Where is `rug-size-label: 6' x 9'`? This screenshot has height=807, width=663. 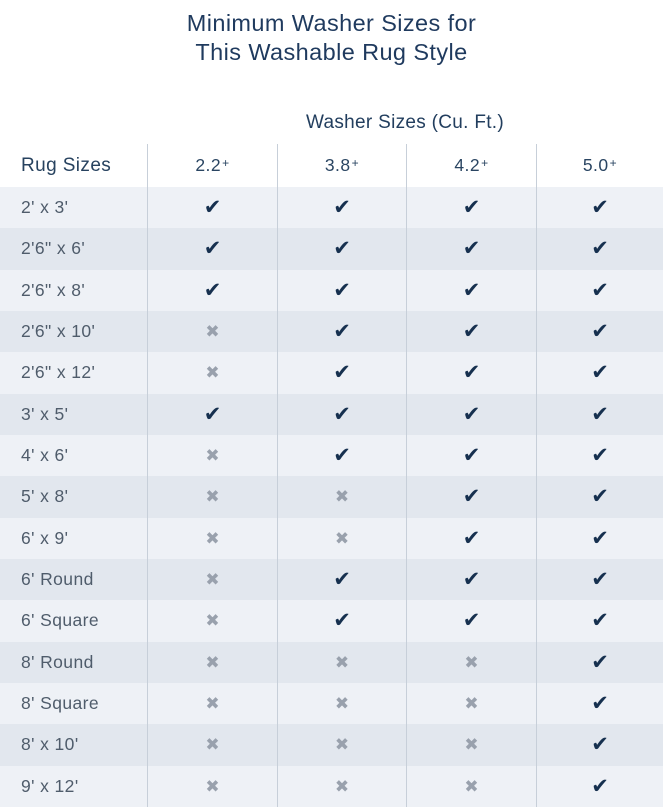
rug-size-label: 6' x 9' is located at coordinates (45, 537).